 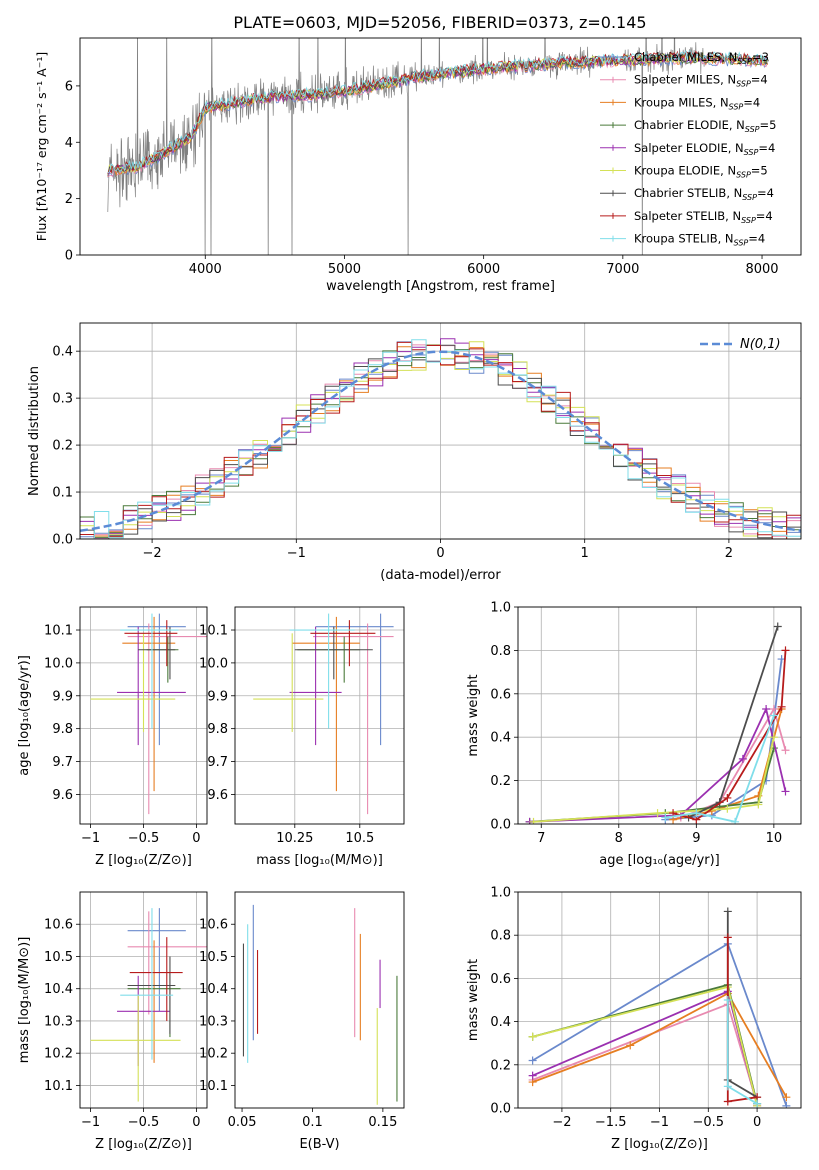 I want to click on x-tick-label: 9, so click(x=696, y=838).